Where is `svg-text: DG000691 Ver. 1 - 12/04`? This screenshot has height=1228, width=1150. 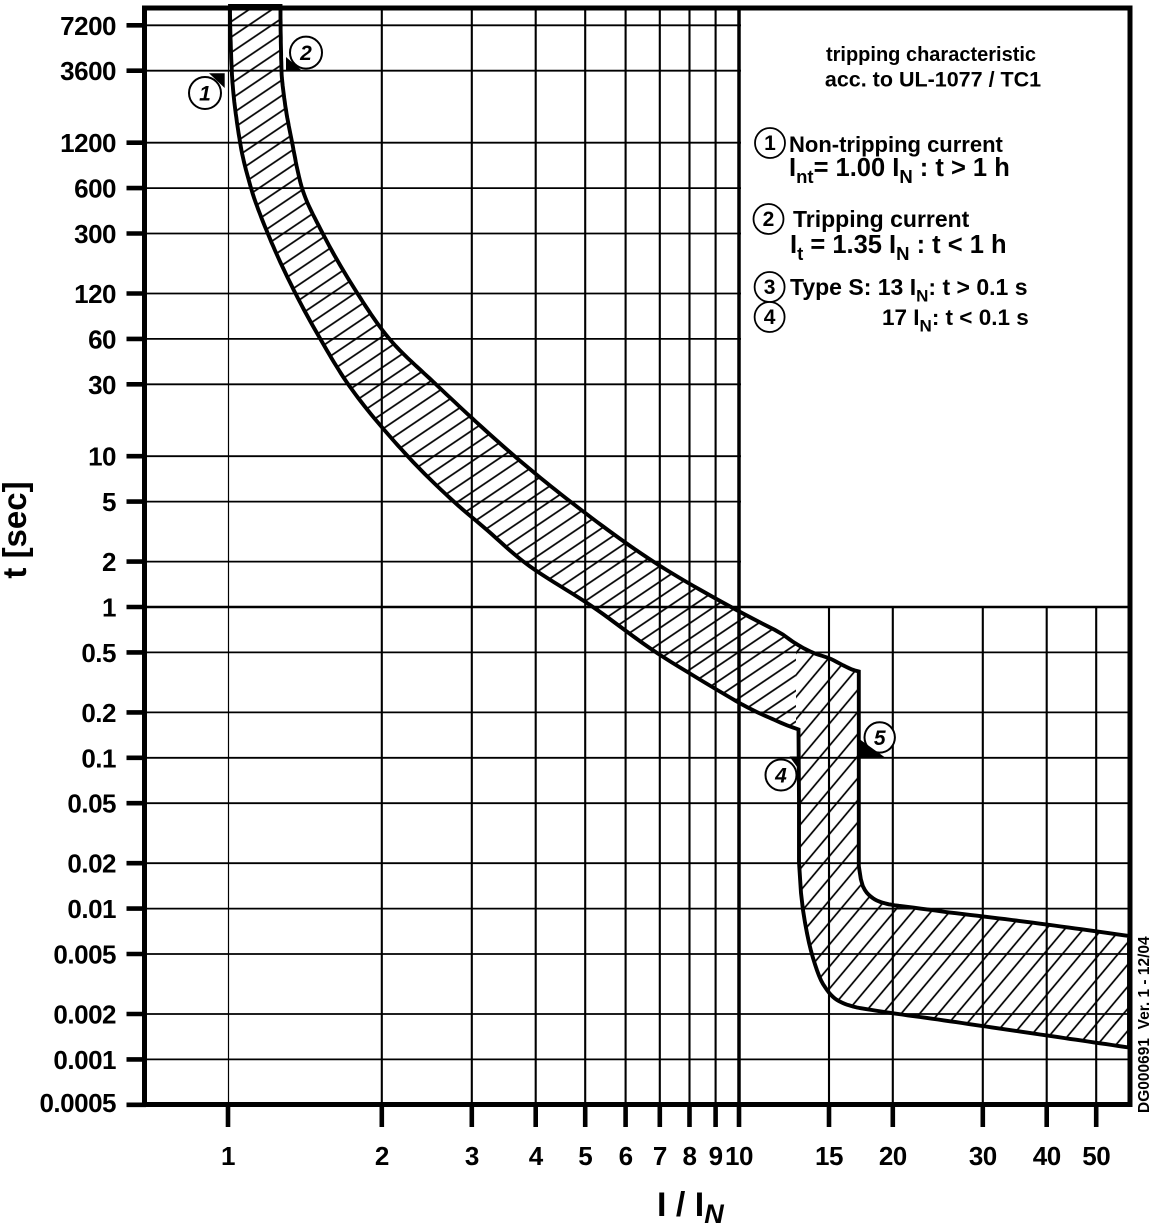
svg-text: DG000691 Ver. 1 - 12/04 is located at coordinates (1143, 1024).